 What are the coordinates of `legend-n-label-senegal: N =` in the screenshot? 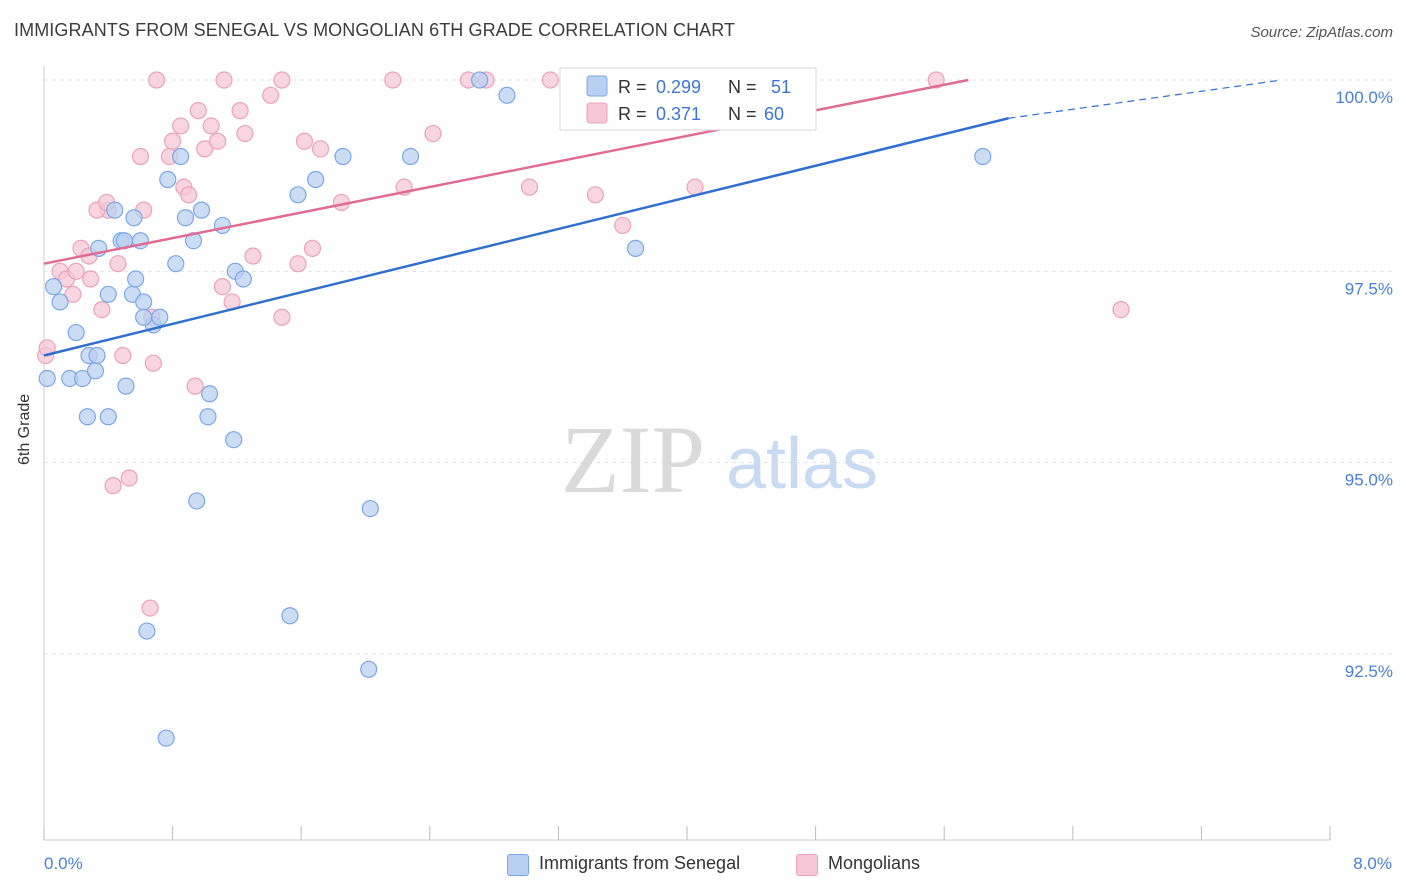 It's located at (742, 87).